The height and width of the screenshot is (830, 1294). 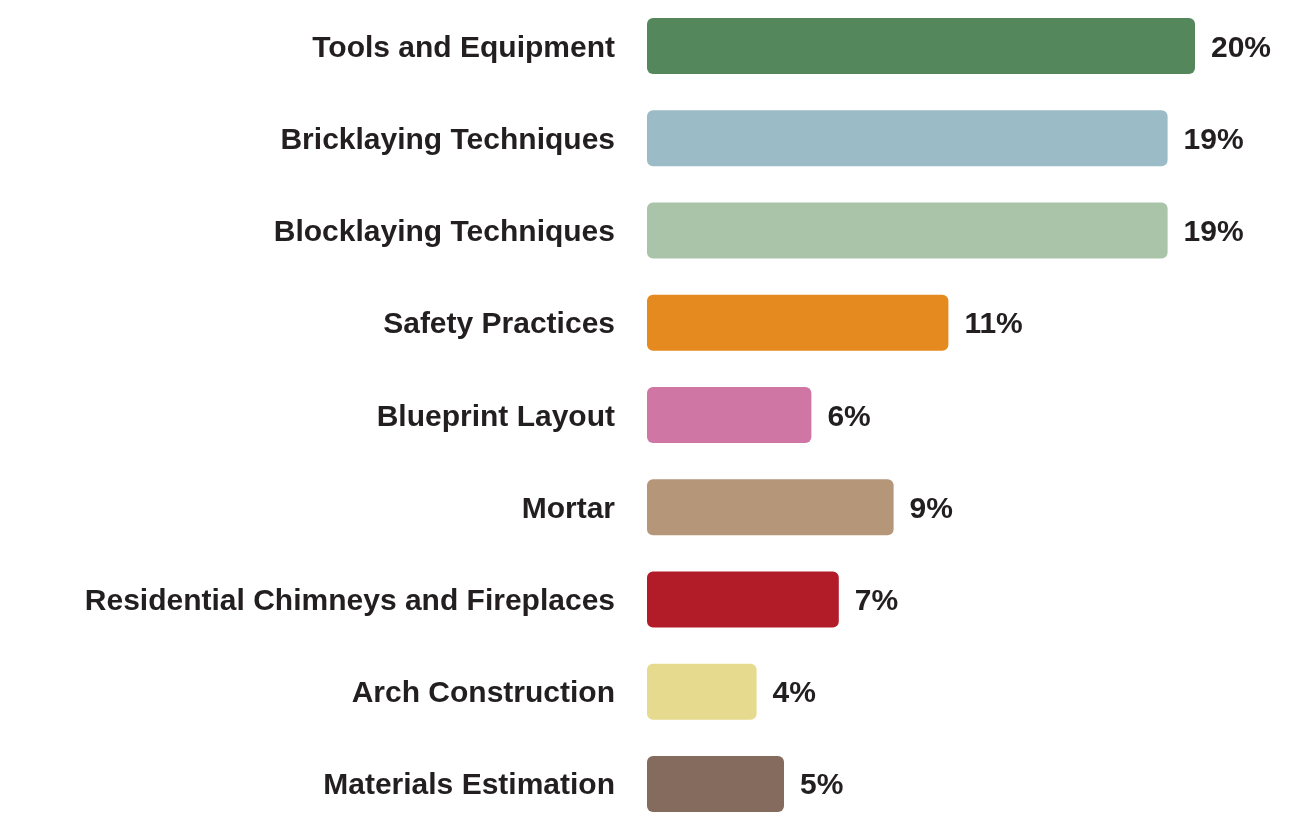 What do you see at coordinates (876, 599) in the screenshot?
I see `data-label: 7%` at bounding box center [876, 599].